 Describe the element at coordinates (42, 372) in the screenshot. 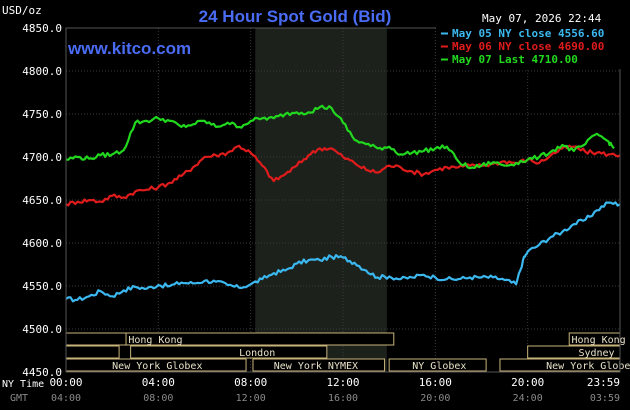

I see `y-tick-label: 4450.0` at that location.